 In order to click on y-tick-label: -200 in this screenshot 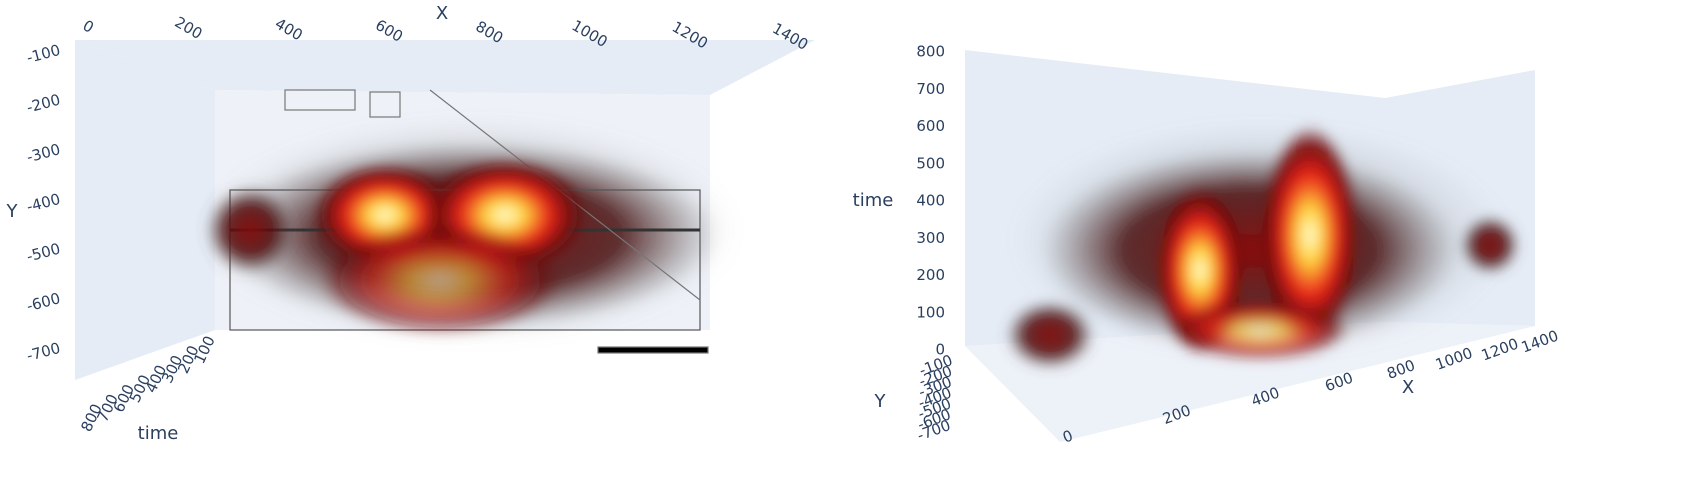, I will do `click(44, 103)`.